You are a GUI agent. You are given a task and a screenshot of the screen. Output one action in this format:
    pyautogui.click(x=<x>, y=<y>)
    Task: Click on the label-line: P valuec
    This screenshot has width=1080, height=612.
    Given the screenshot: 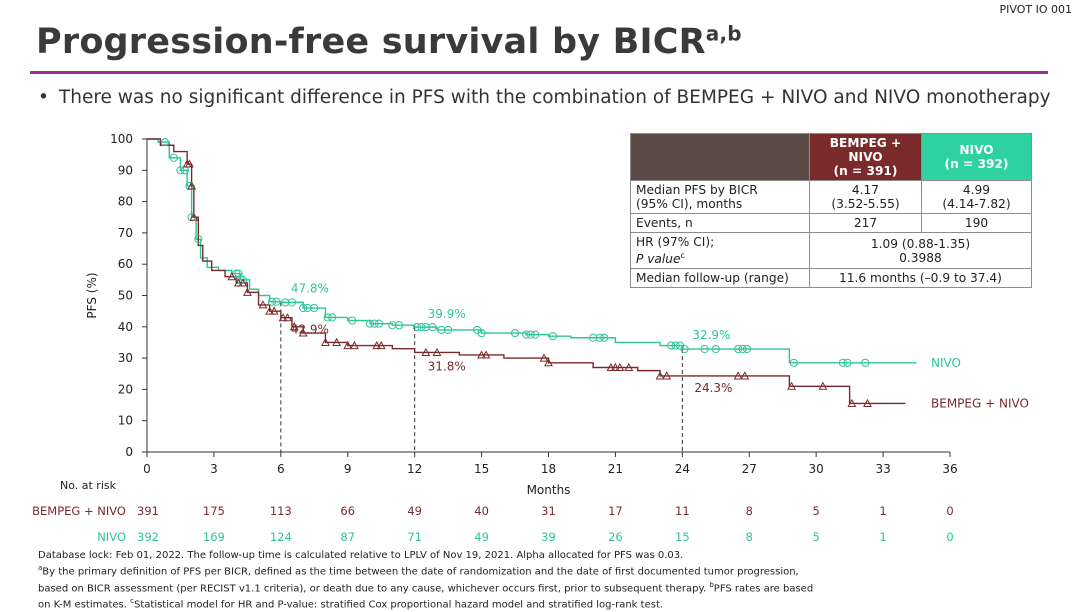 What is the action you would take?
    pyautogui.click(x=720, y=257)
    